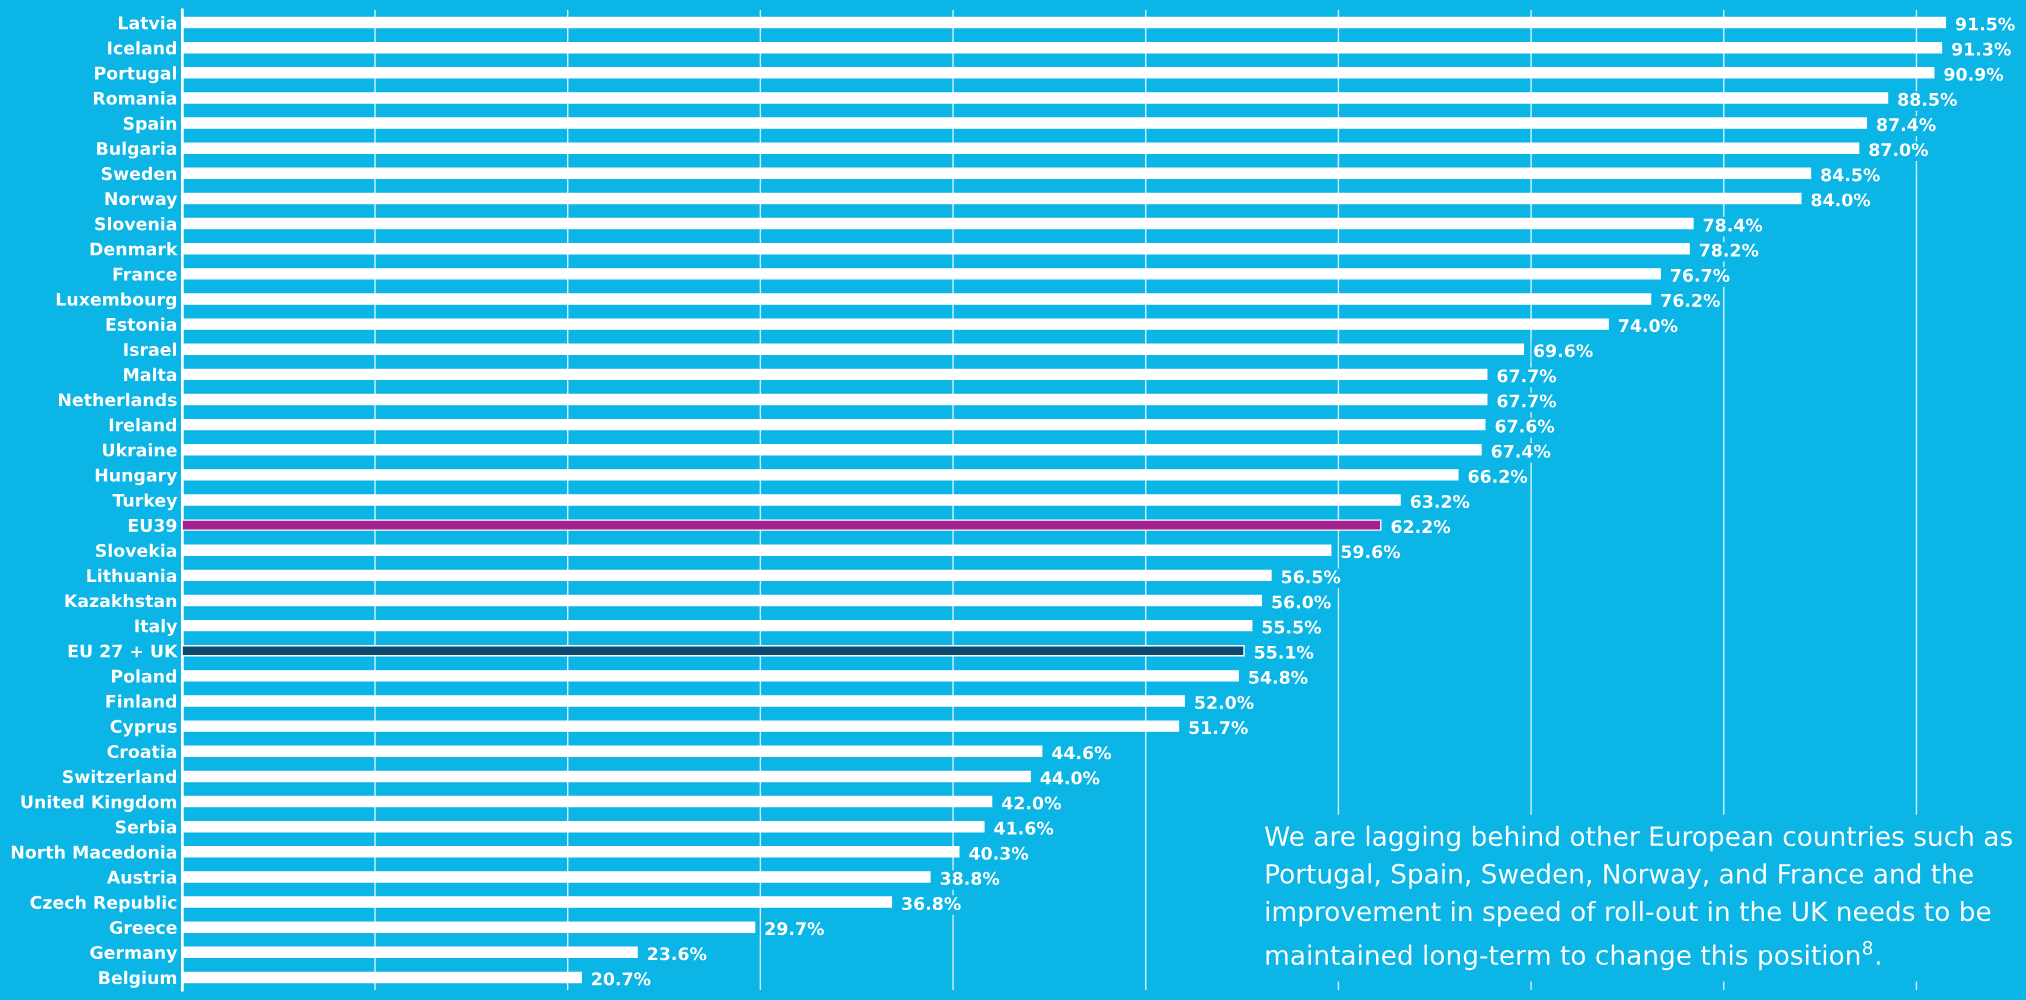 The width and height of the screenshot is (2026, 1000). Describe the element at coordinates (621, 979) in the screenshot. I see `data-label: 20.7%` at that location.